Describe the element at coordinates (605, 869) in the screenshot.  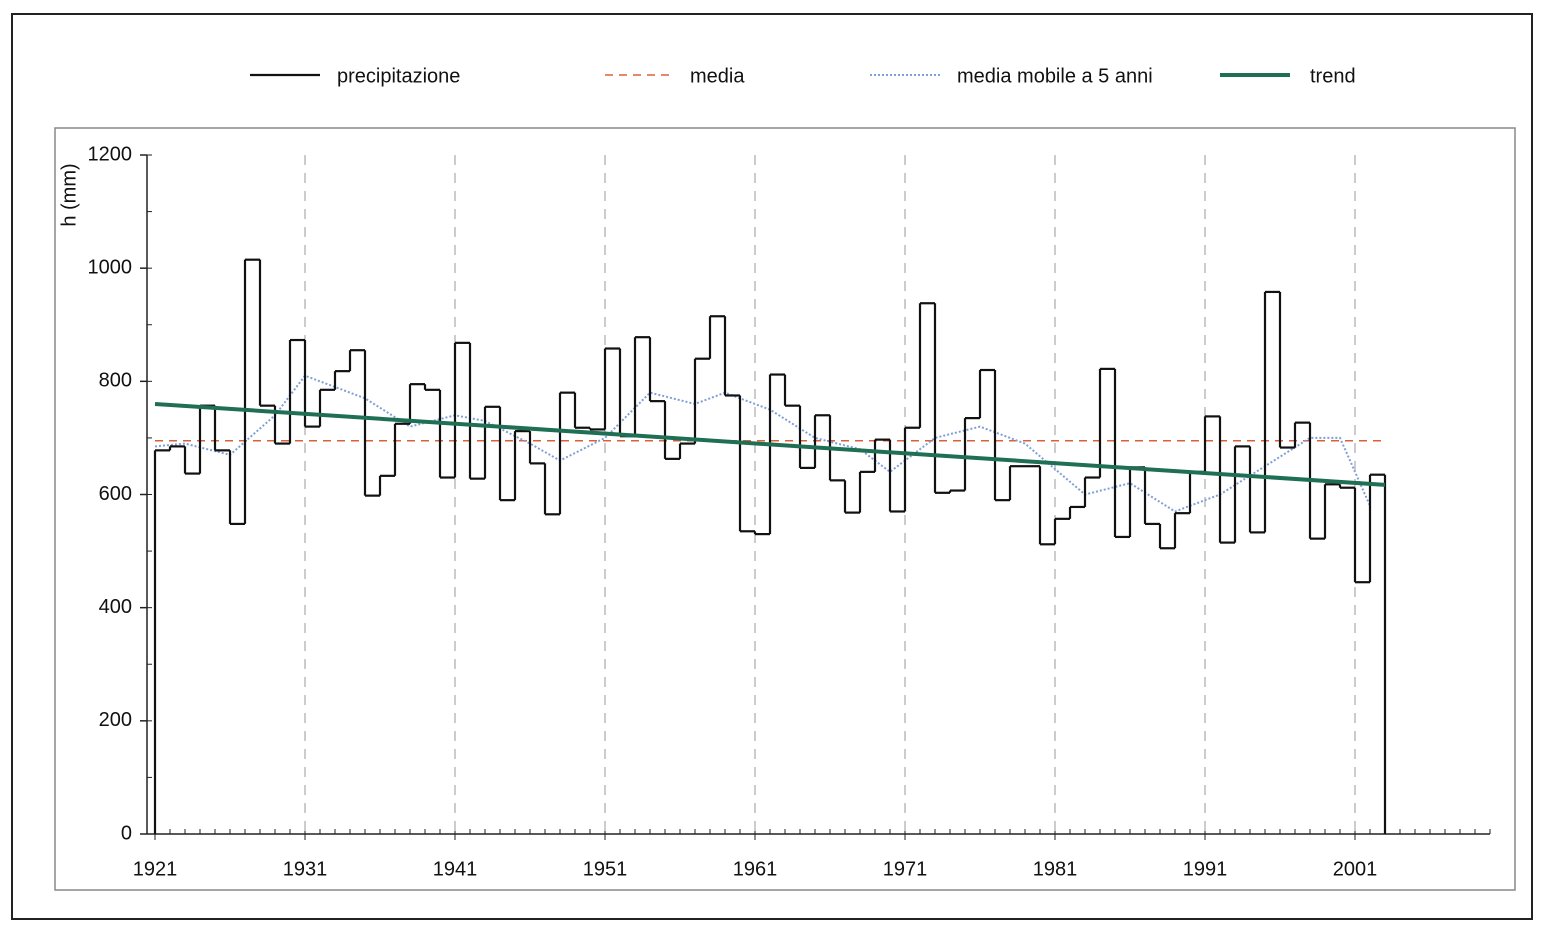
I see `x-tick-label: 1951` at that location.